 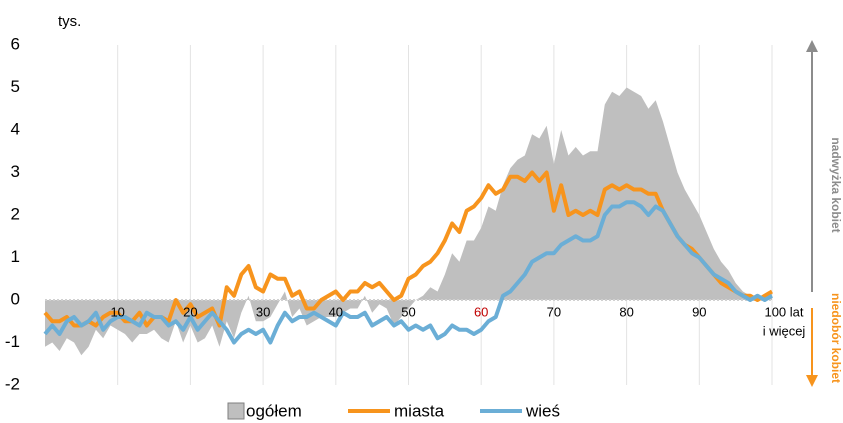 What do you see at coordinates (783, 311) in the screenshot?
I see `x-tick-label: 100 lat` at bounding box center [783, 311].